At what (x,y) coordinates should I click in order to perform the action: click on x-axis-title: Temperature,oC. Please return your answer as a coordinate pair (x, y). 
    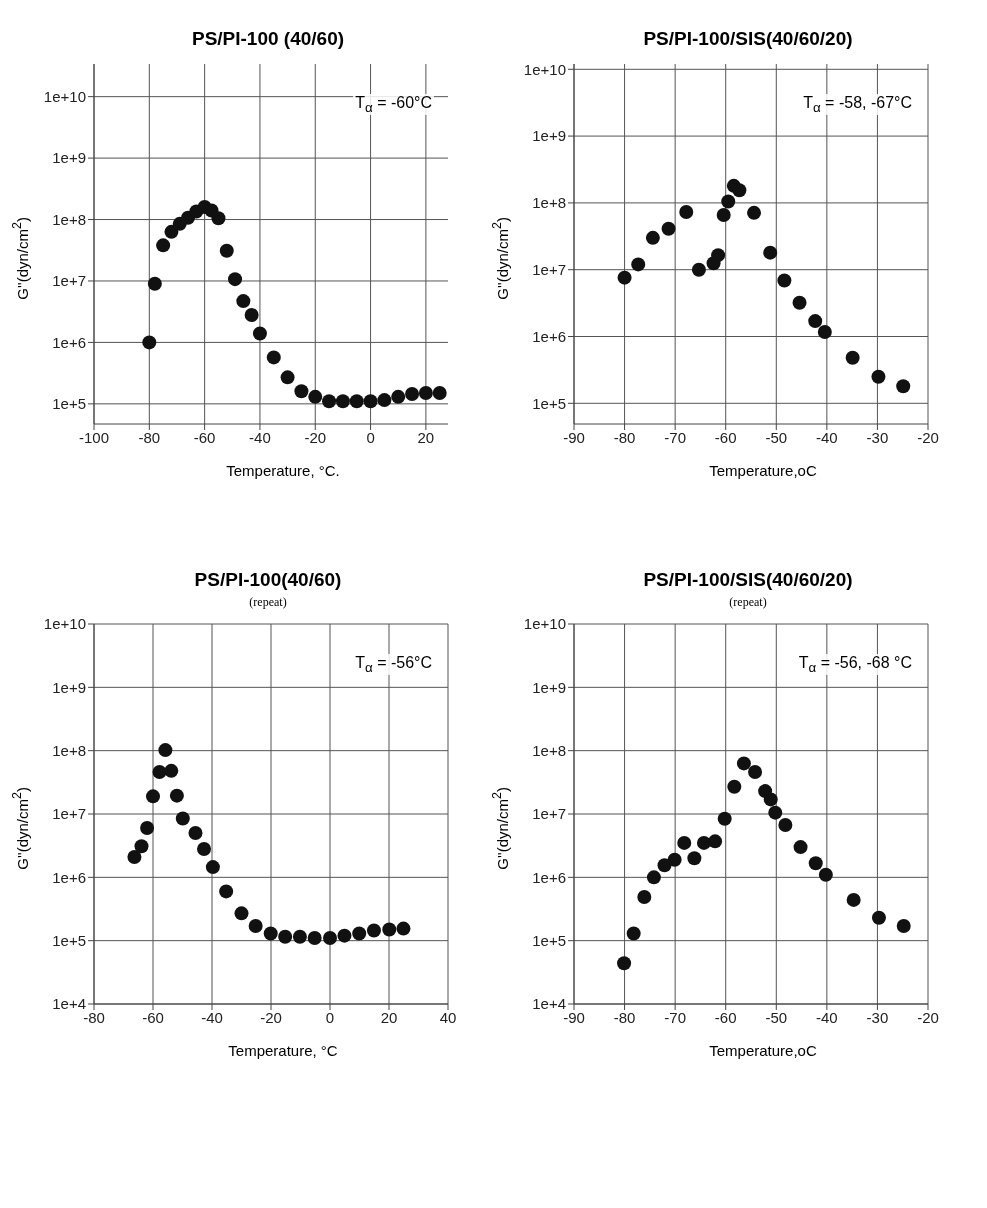
    Looking at the image, I should click on (763, 470).